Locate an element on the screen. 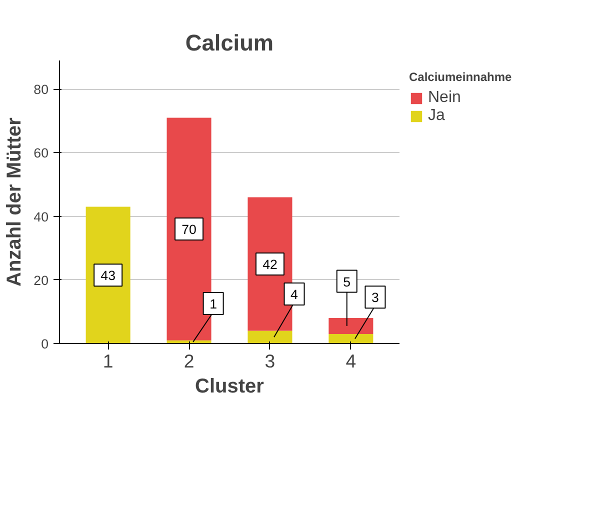 The height and width of the screenshot is (515, 602). data-label: 1 is located at coordinates (214, 304).